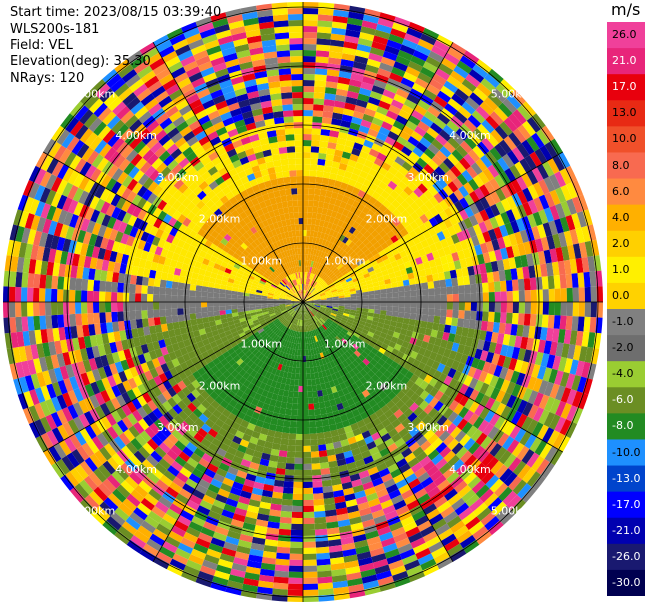  I want to click on colorbar-tick-label: 1.0, so click(621, 269).